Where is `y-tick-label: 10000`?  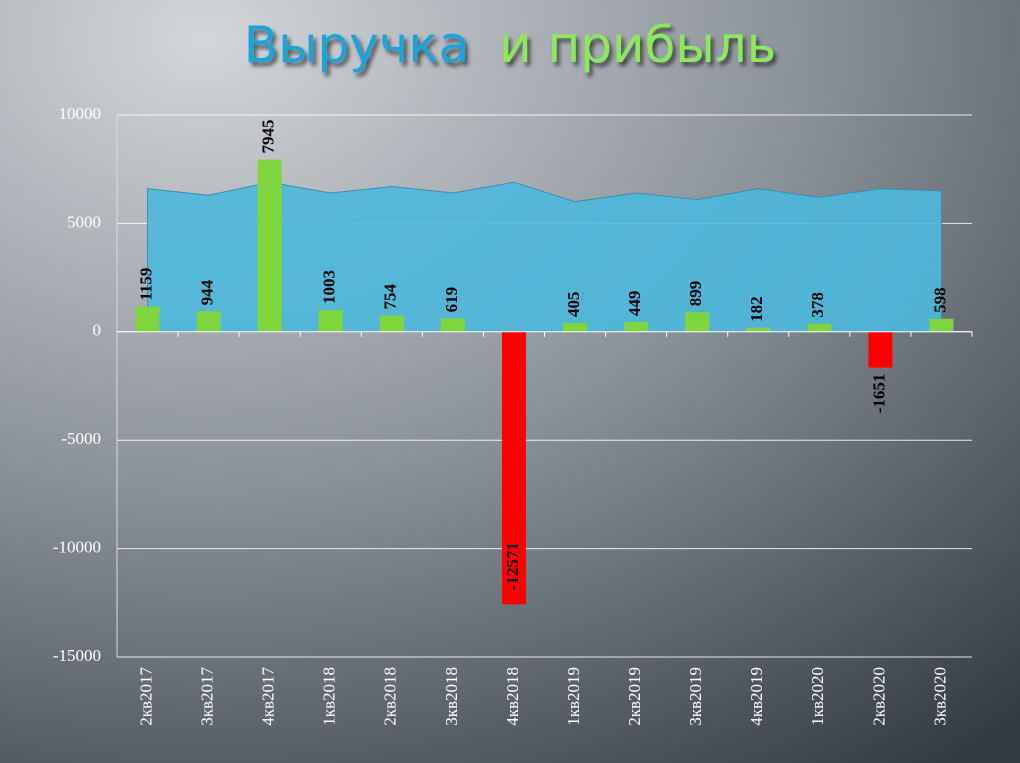 y-tick-label: 10000 is located at coordinates (80, 113).